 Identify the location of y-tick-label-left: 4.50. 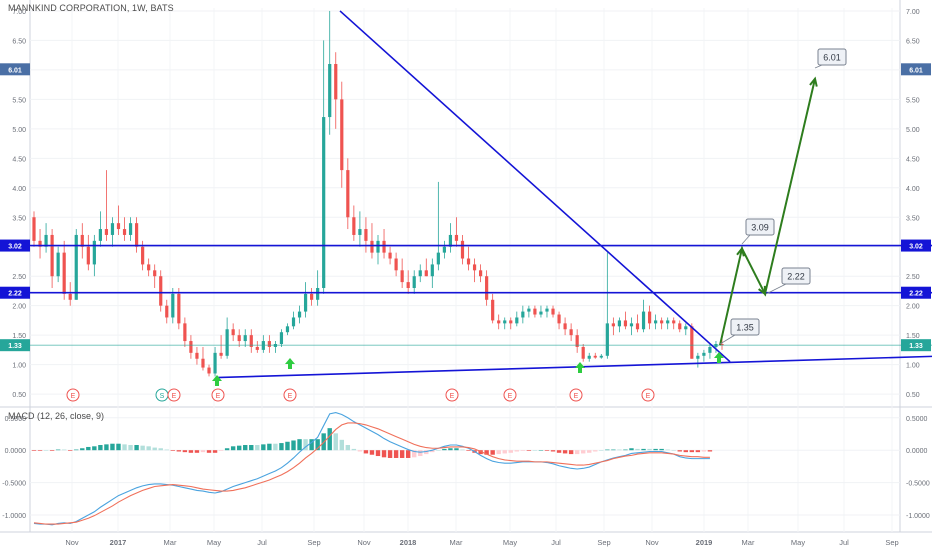
(19, 159).